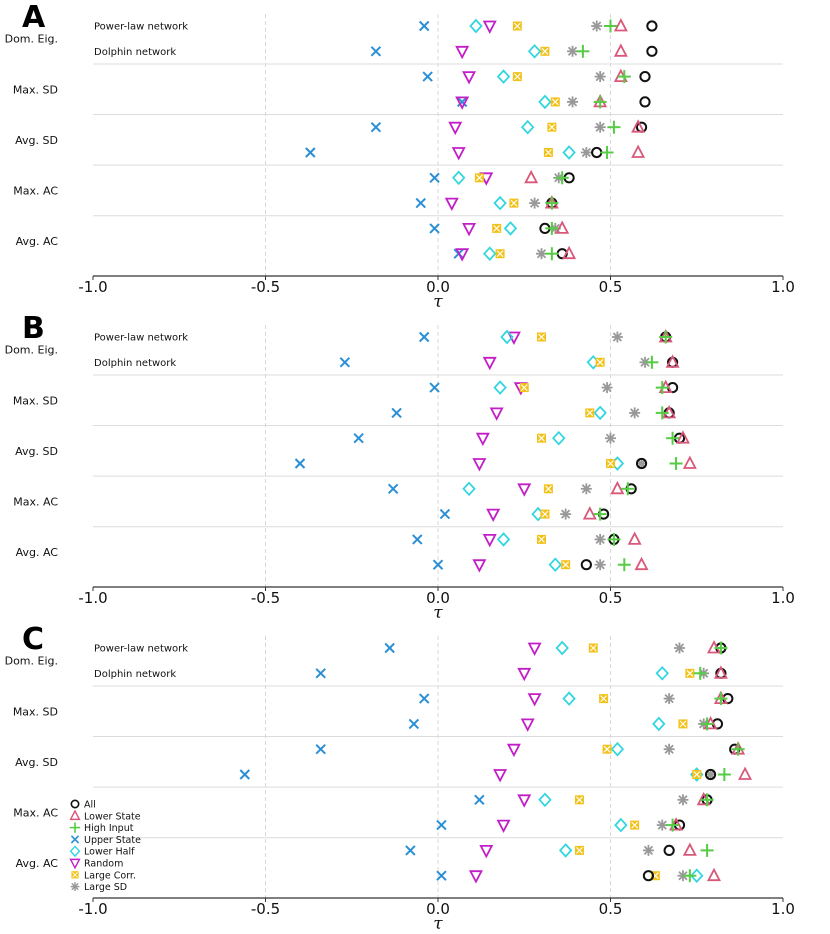 The image size is (830, 934). What do you see at coordinates (438, 613) in the screenshot?
I see `x-axis-label: τ` at bounding box center [438, 613].